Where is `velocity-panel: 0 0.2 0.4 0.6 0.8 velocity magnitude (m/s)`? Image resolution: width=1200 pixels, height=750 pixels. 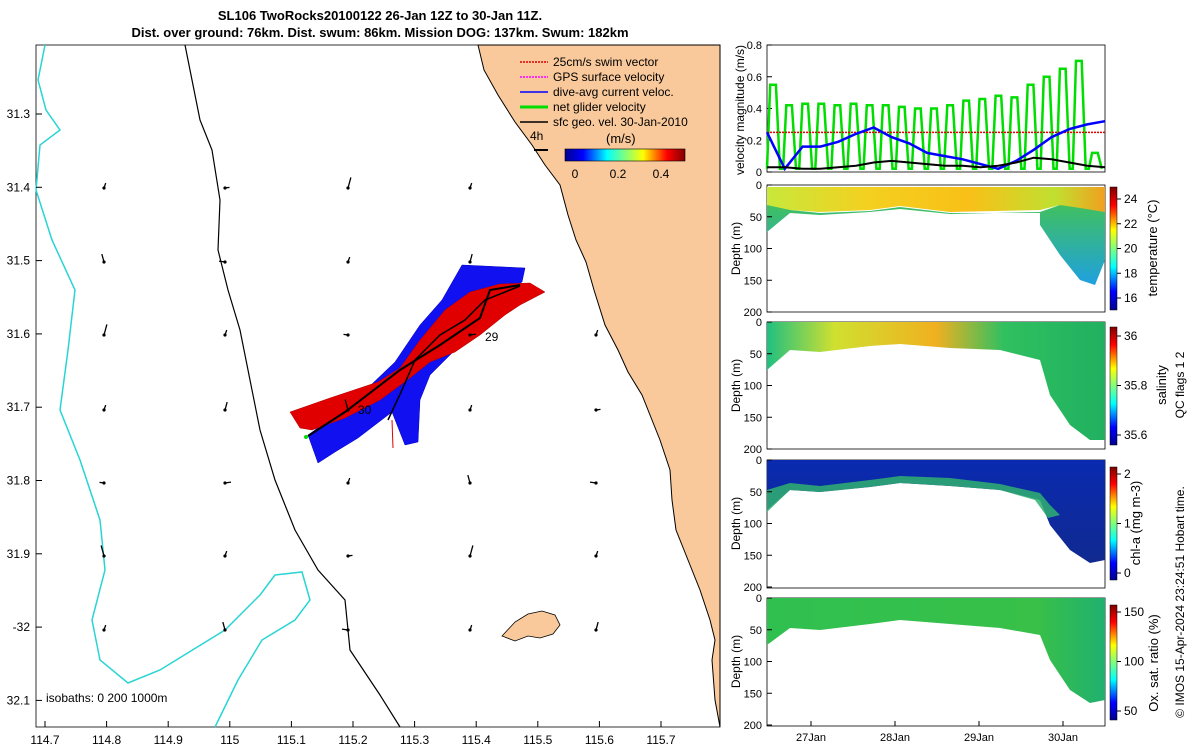 velocity-panel: 0 0.2 0.4 0.6 0.8 velocity magnitude (m/s) is located at coordinates (919, 109).